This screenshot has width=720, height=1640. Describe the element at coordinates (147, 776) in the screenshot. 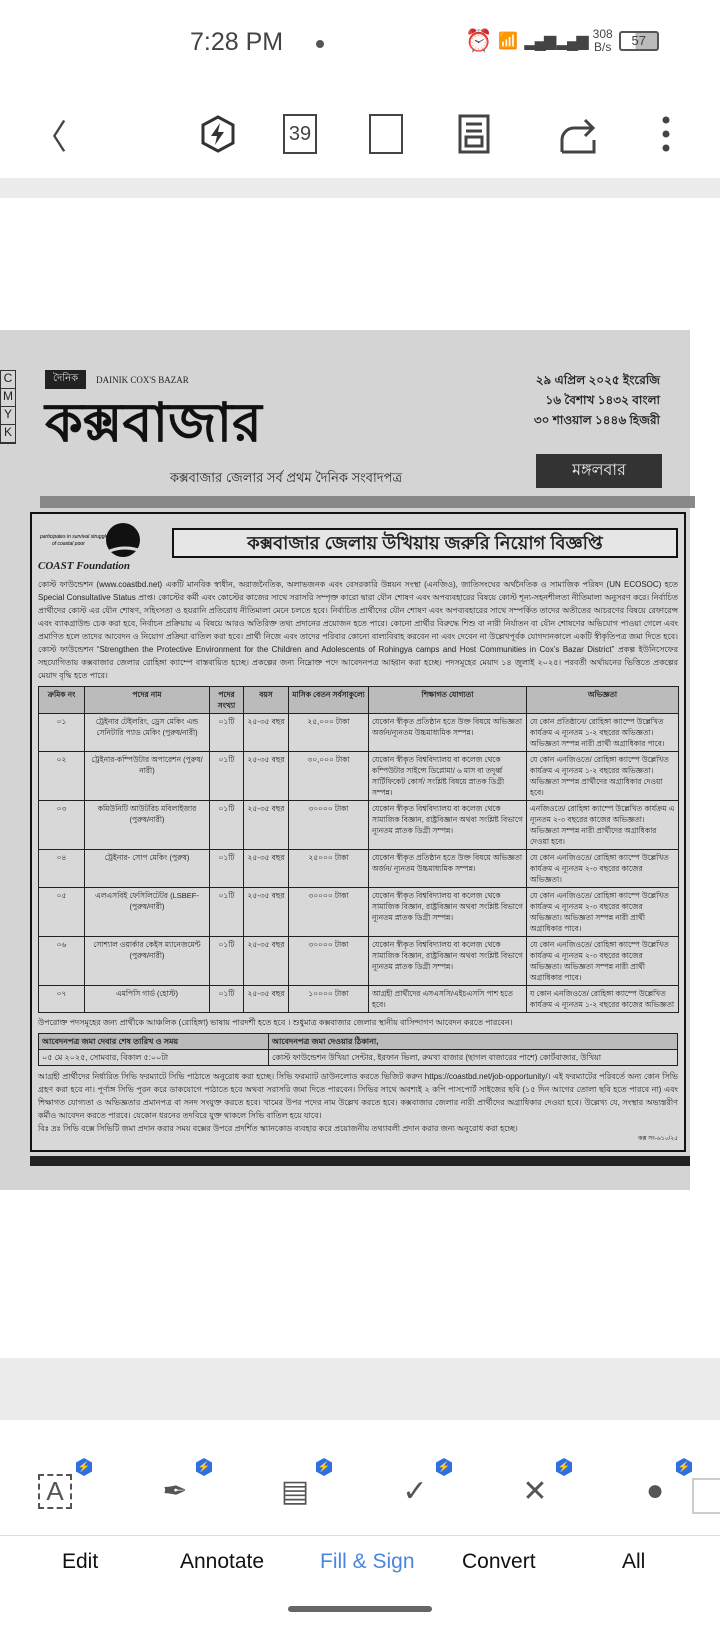

I see `table-cell: ট্রেইনার-কম্পিউটার অপারেশন (পুরুষ/নারী)` at that location.